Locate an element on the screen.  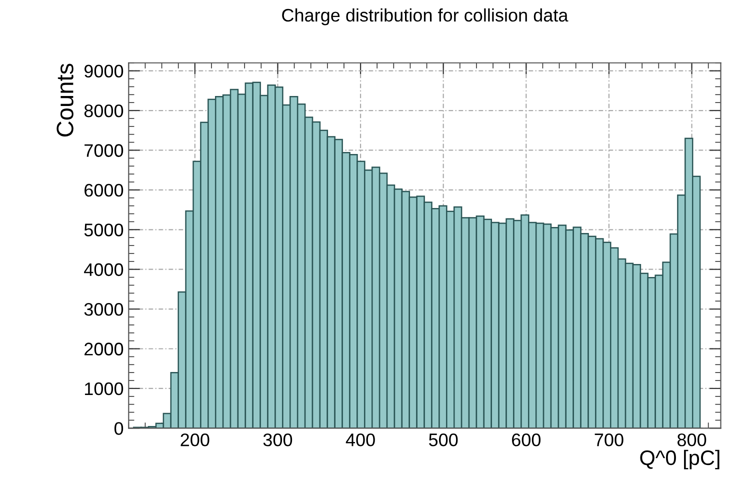
y-tick-label: 3000 is located at coordinates (104, 309).